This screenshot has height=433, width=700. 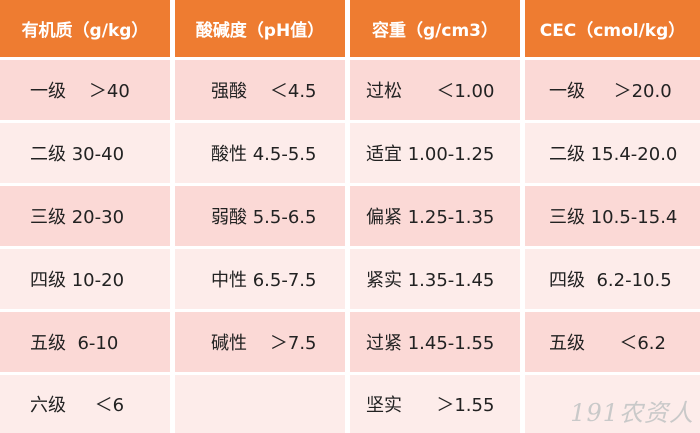 What do you see at coordinates (612, 216) in the screenshot?
I see `table-cell: 三级 10.5-15.4` at bounding box center [612, 216].